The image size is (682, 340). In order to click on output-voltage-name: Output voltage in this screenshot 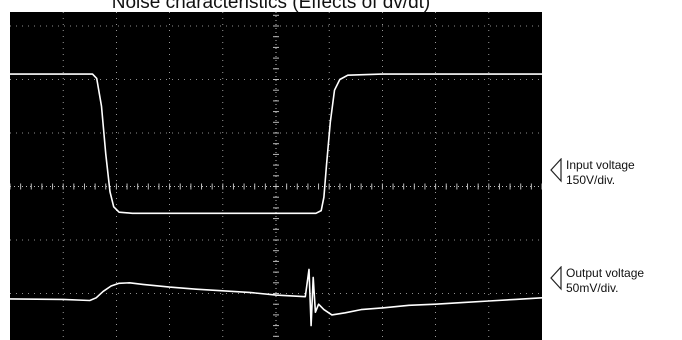, I will do `click(605, 273)`.